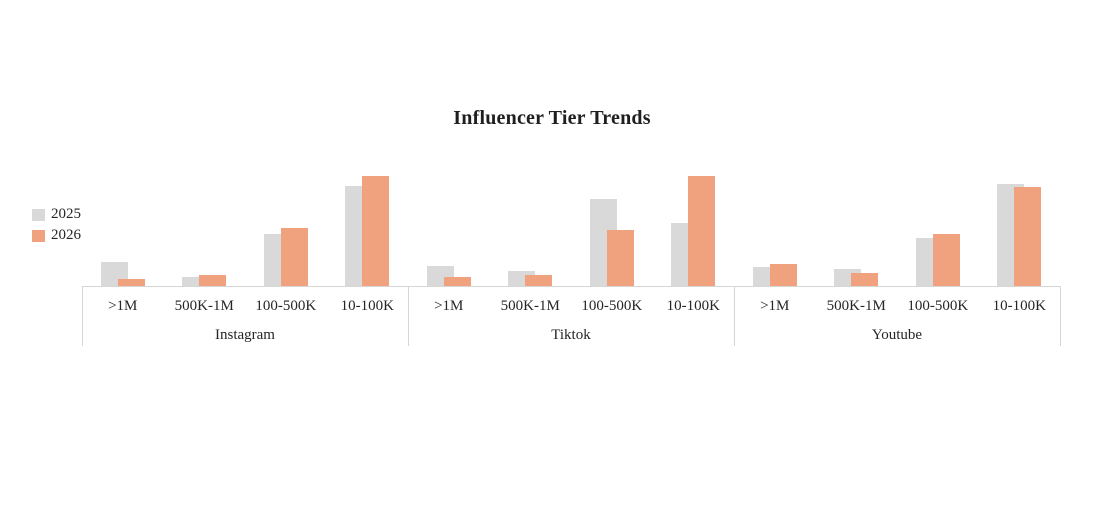 The width and height of the screenshot is (1104, 513). What do you see at coordinates (66, 235) in the screenshot?
I see `legend-label-2026: 2026` at bounding box center [66, 235].